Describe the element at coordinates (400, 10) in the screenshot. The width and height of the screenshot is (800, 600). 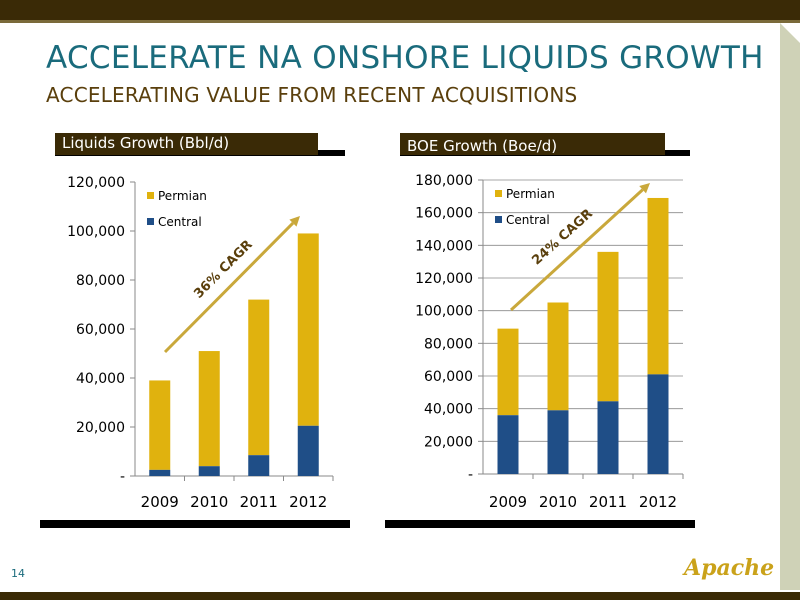
I see `top-bar` at that location.